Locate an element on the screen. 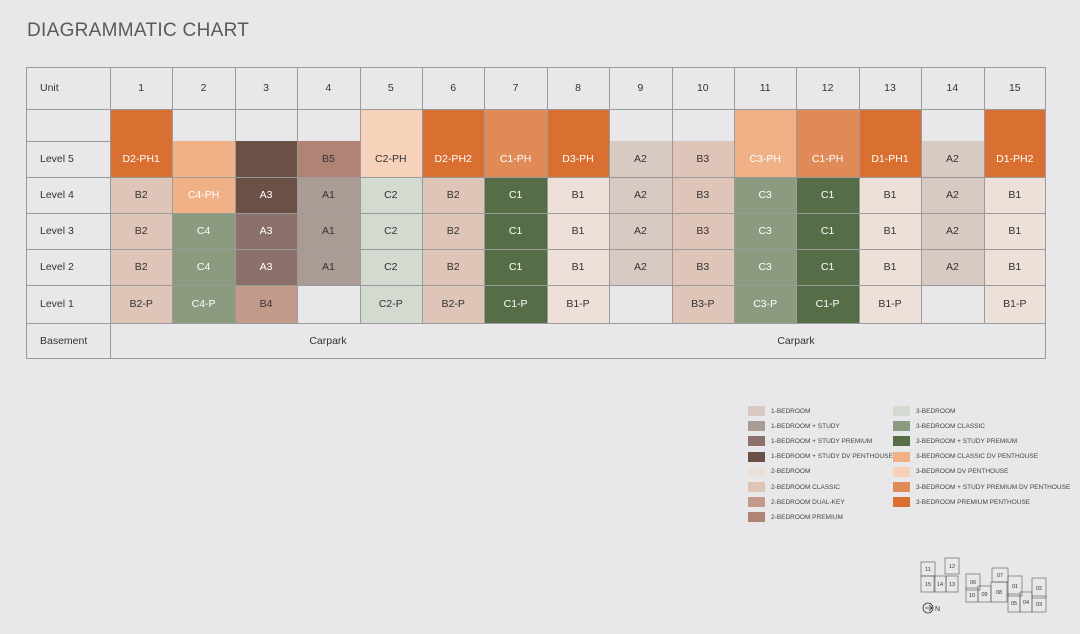 The width and height of the screenshot is (1080, 634). site-key-plan: 11 12 15 14 13 06 07 10 09 08 01 02 05 04 03 N is located at coordinates (983, 585).